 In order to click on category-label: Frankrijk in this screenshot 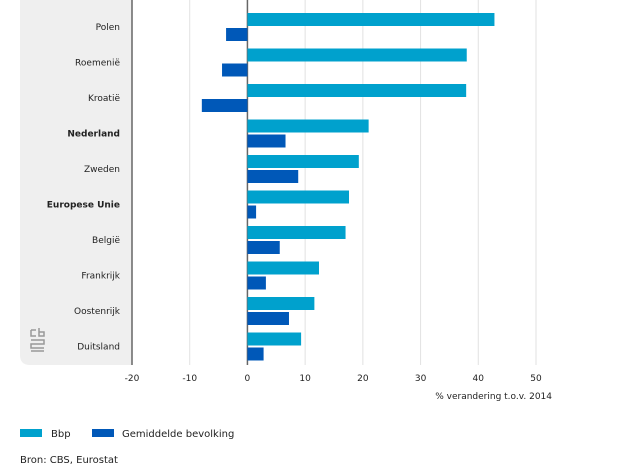, I will do `click(100, 277)`.